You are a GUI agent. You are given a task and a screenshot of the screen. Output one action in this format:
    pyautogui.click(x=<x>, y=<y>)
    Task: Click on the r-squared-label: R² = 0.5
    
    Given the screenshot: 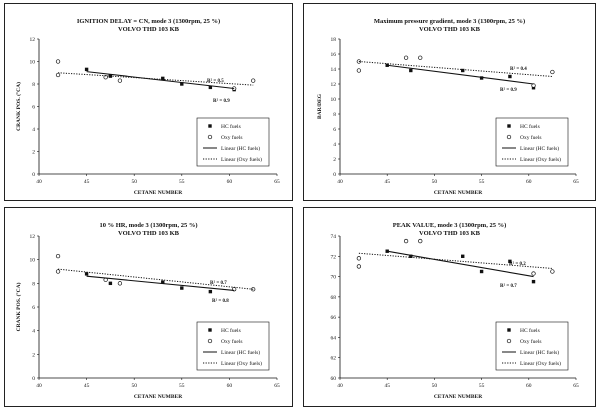 What is the action you would take?
    pyautogui.click(x=215, y=81)
    